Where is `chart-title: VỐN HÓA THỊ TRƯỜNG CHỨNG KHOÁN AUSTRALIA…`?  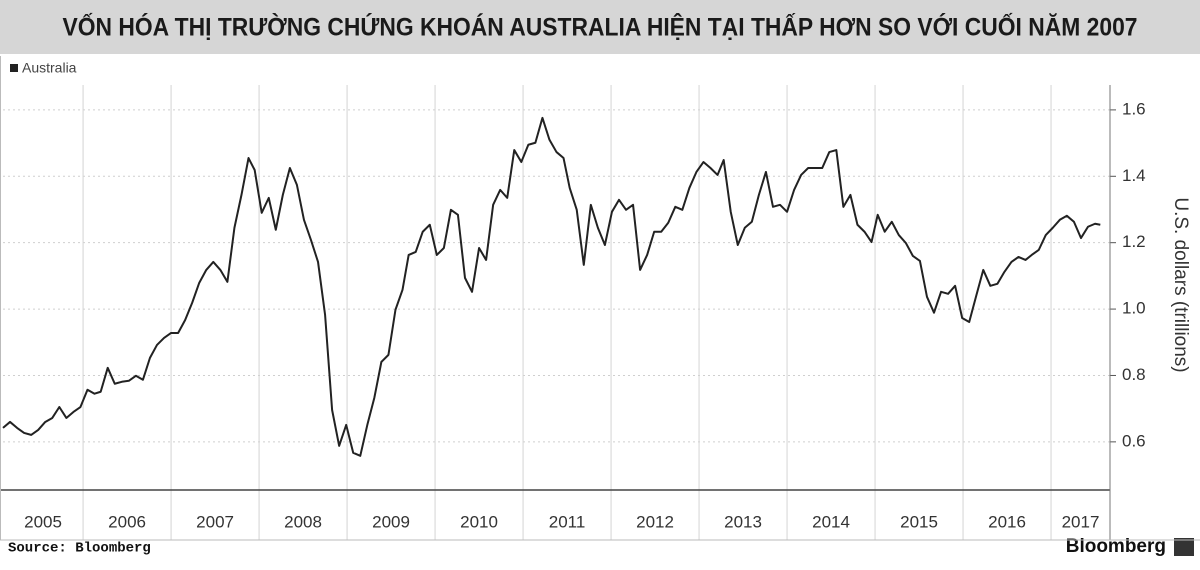 chart-title: VỐN HÓA THỊ TRƯỜNG CHỨNG KHOÁN AUSTRALIA… is located at coordinates (600, 27).